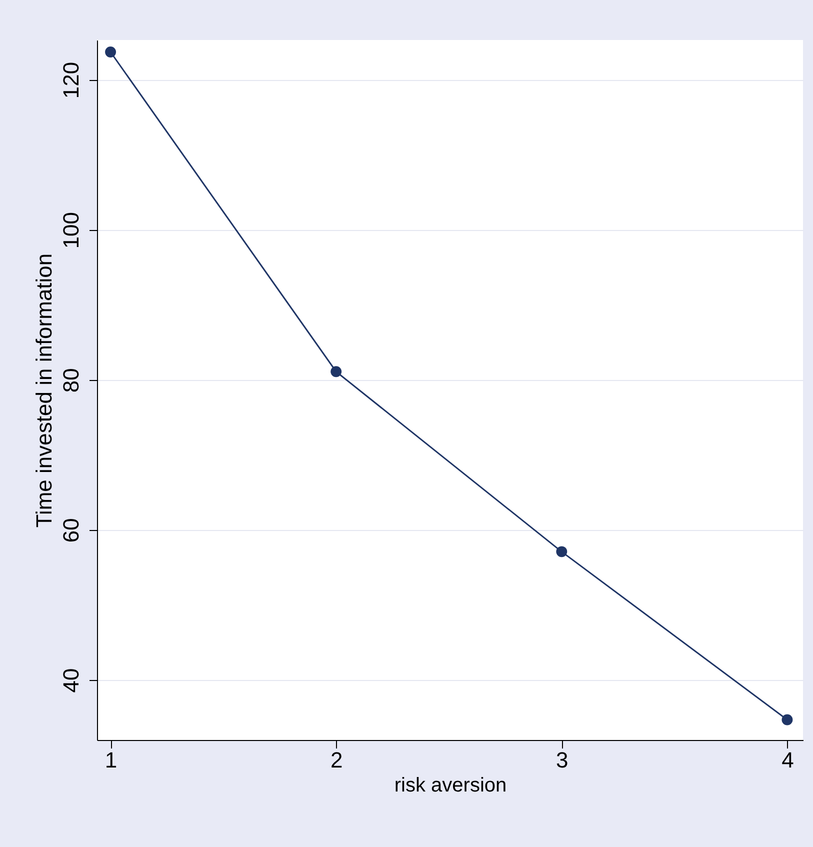 Image resolution: width=813 pixels, height=847 pixels. What do you see at coordinates (71, 530) in the screenshot?
I see `y-tick-label: 60` at bounding box center [71, 530].